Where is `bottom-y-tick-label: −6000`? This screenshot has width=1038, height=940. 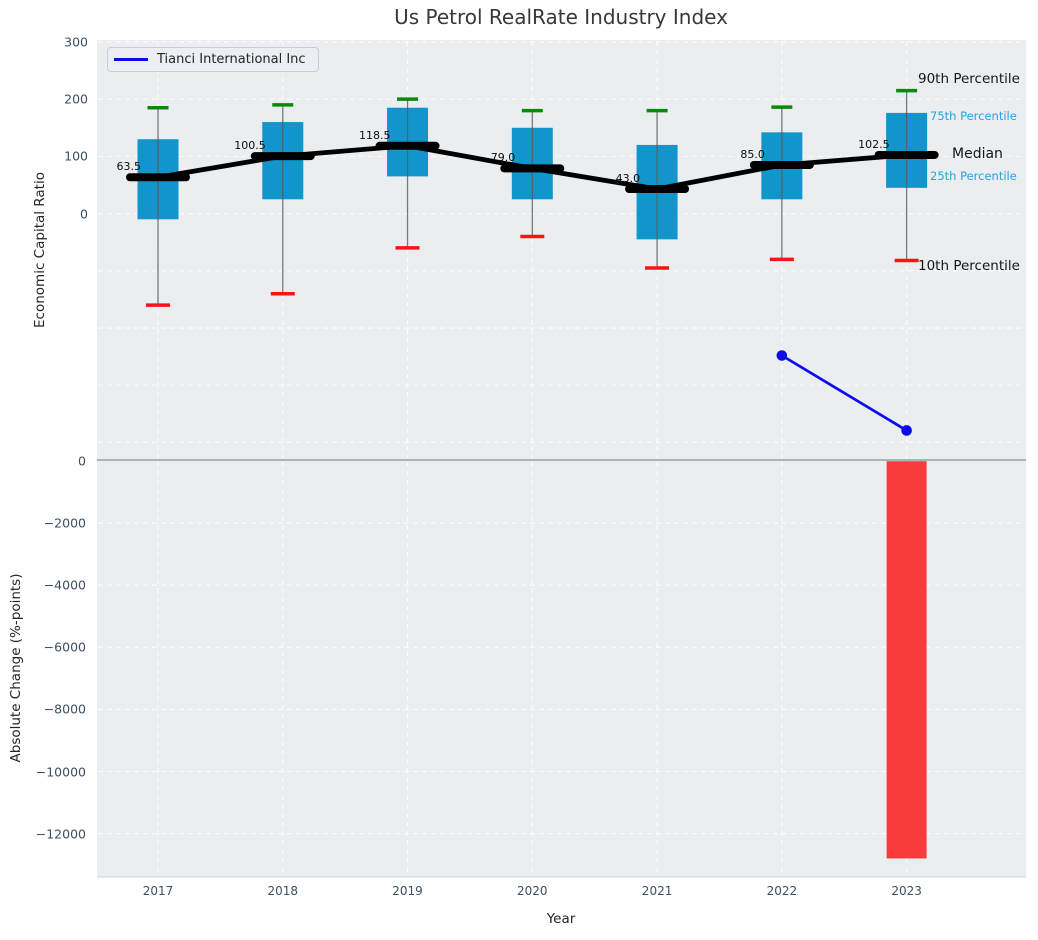 bottom-y-tick-label: −6000 is located at coordinates (64, 647).